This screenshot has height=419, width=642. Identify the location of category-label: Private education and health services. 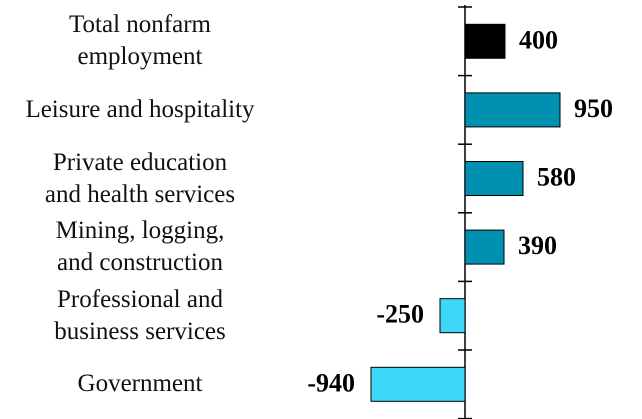
(140, 178).